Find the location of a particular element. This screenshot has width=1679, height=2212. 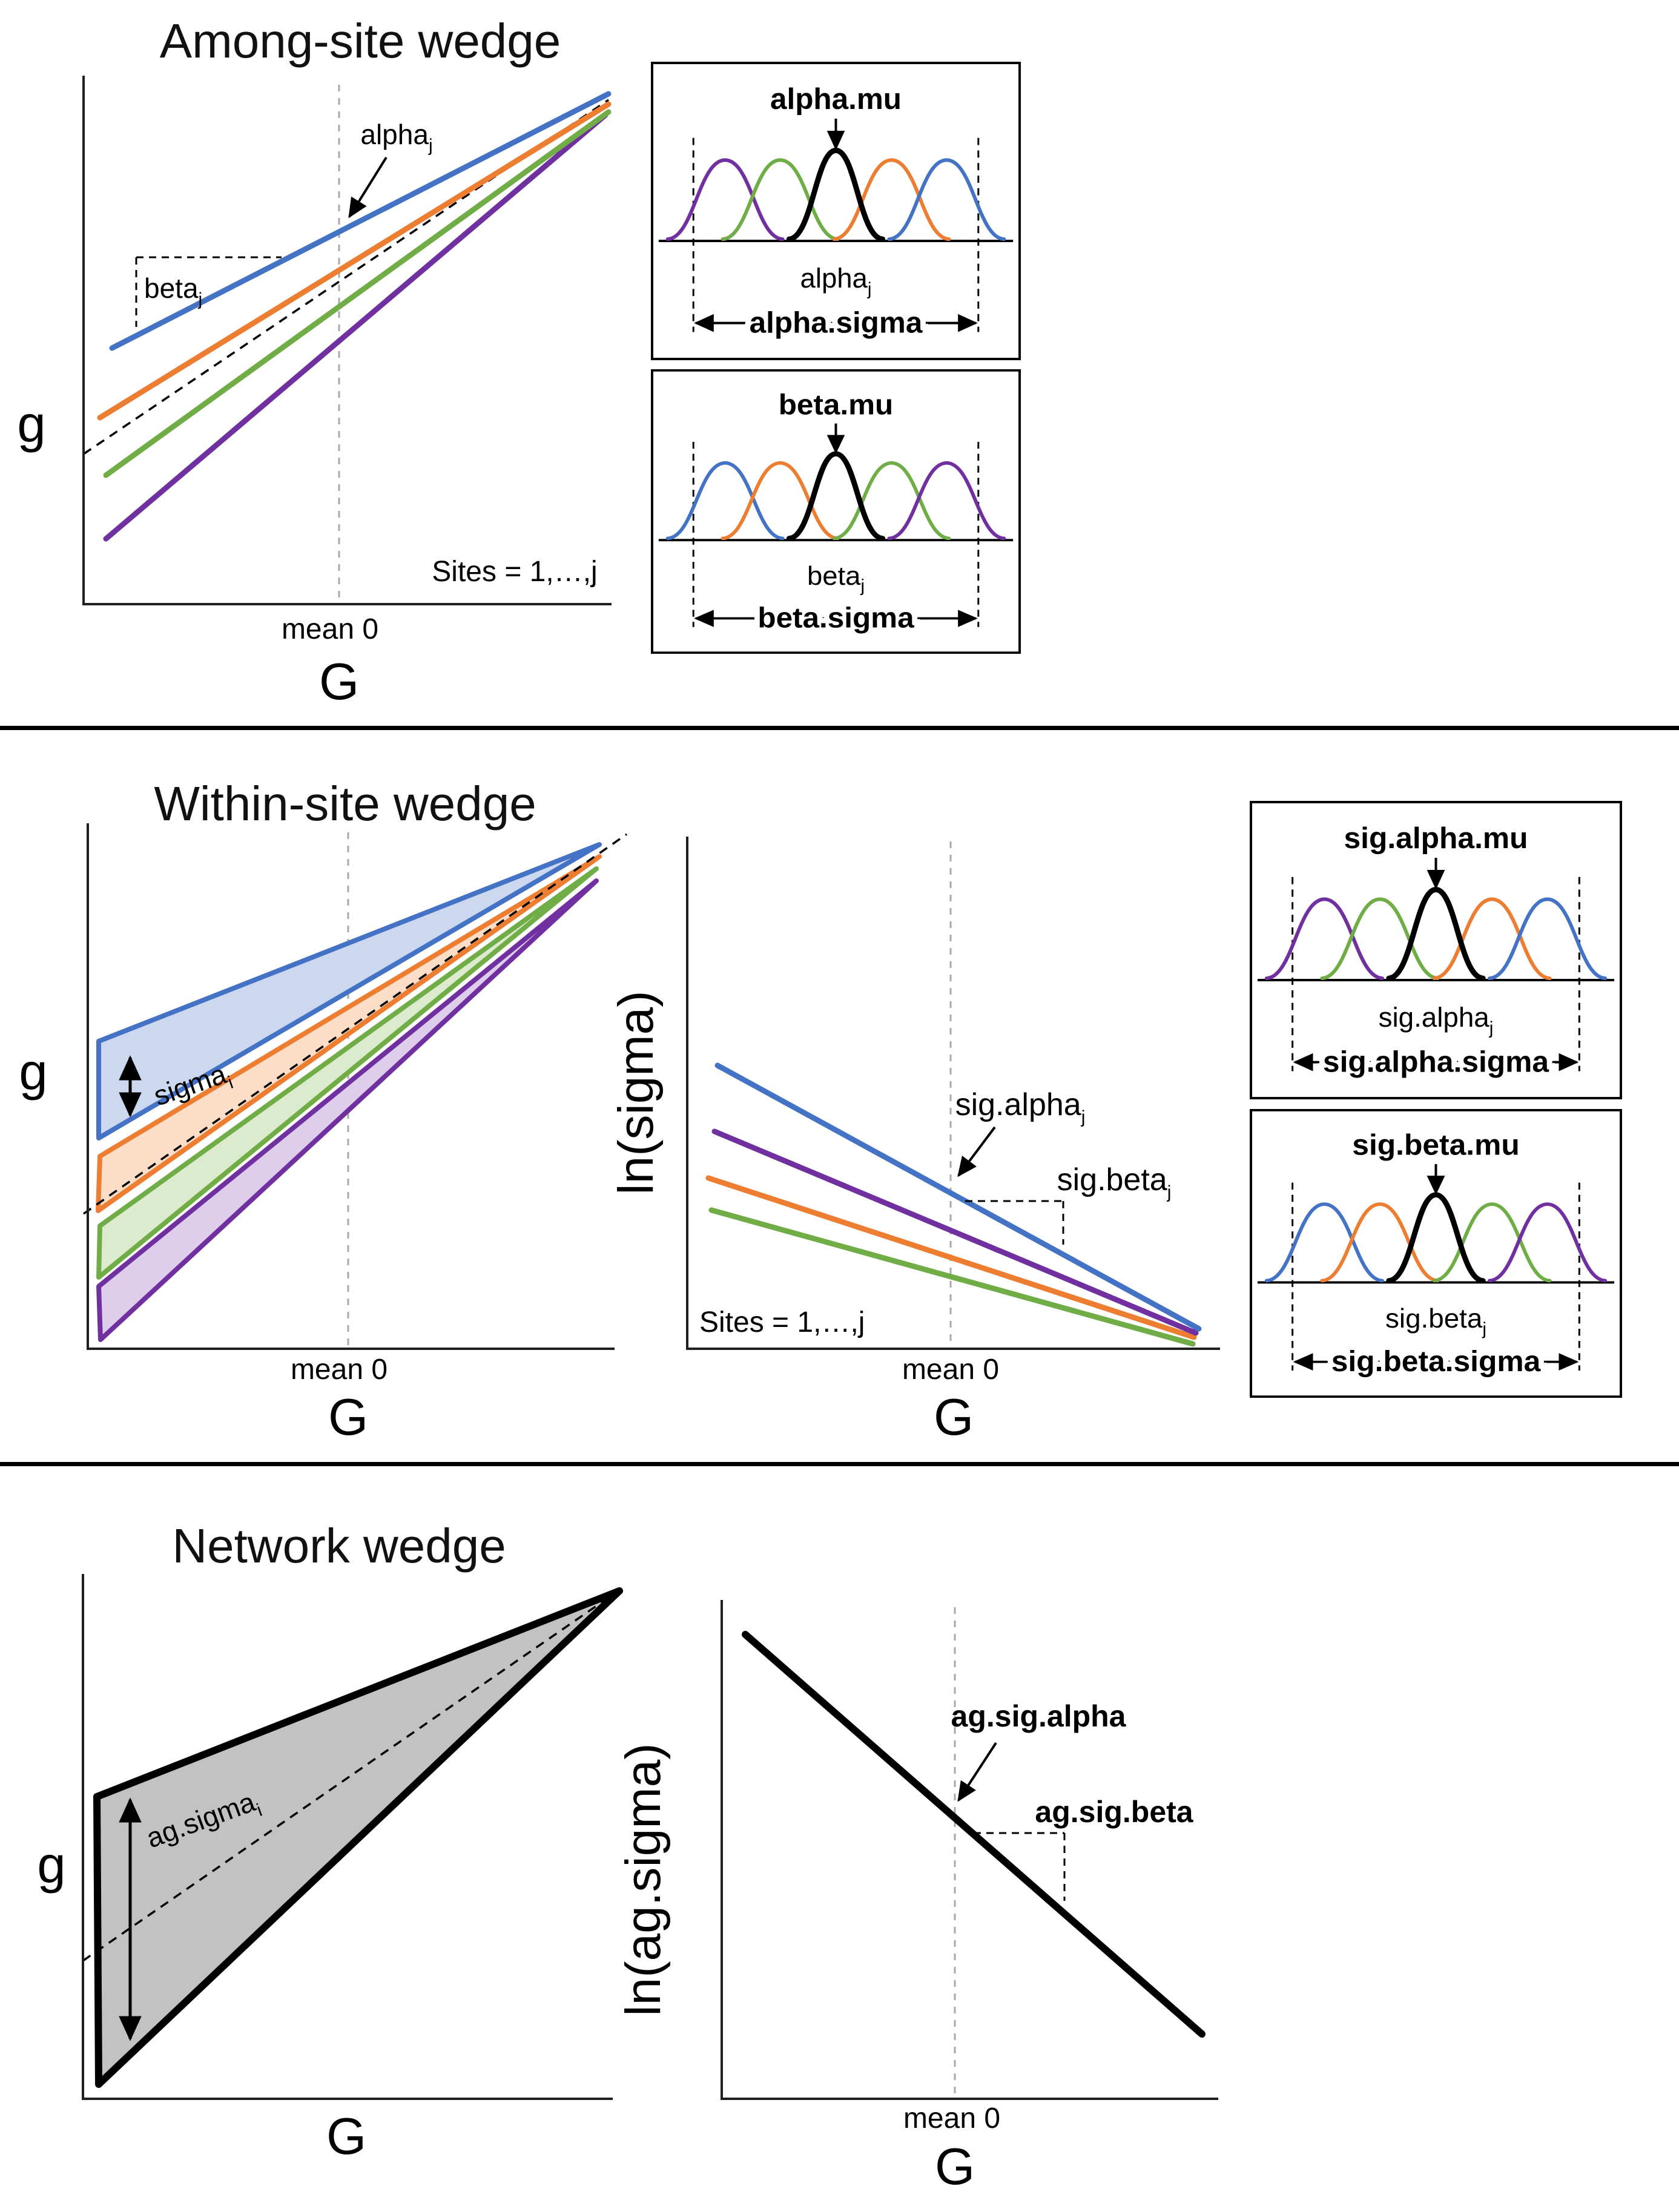

site-line-green is located at coordinates (357, 293).